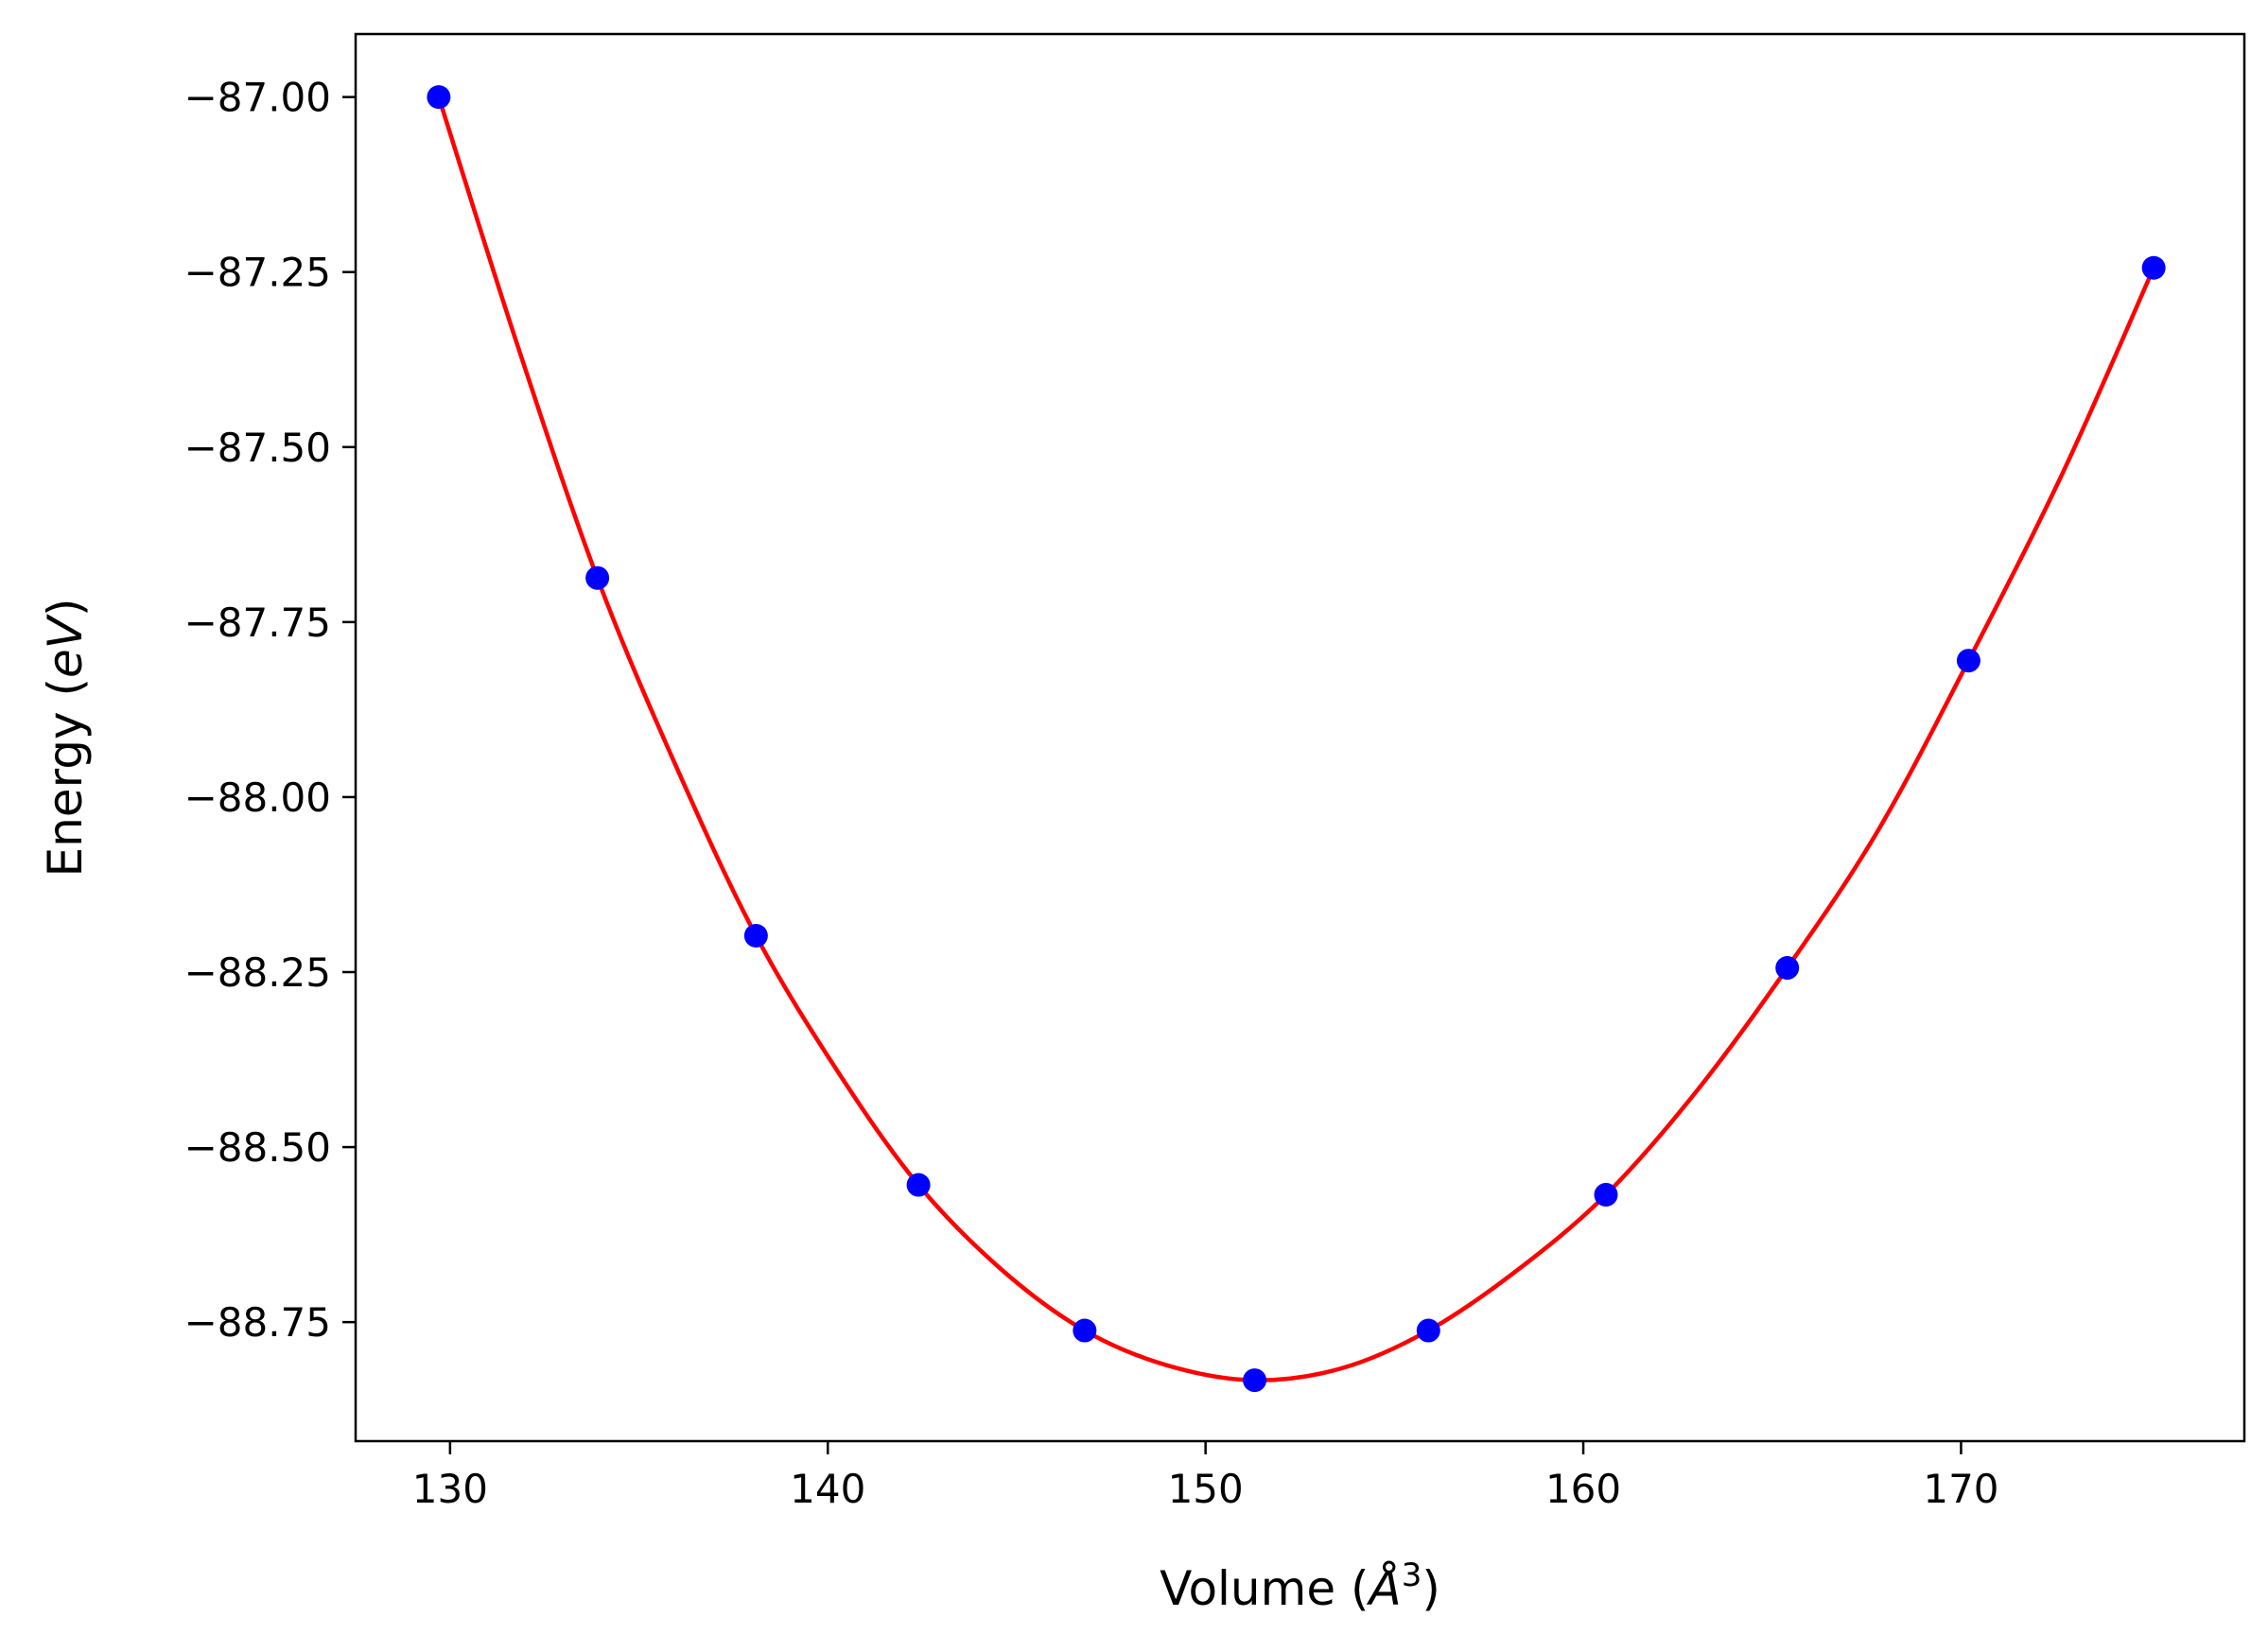  I want to click on y-axis-label: Energy (eV), so click(65, 738).